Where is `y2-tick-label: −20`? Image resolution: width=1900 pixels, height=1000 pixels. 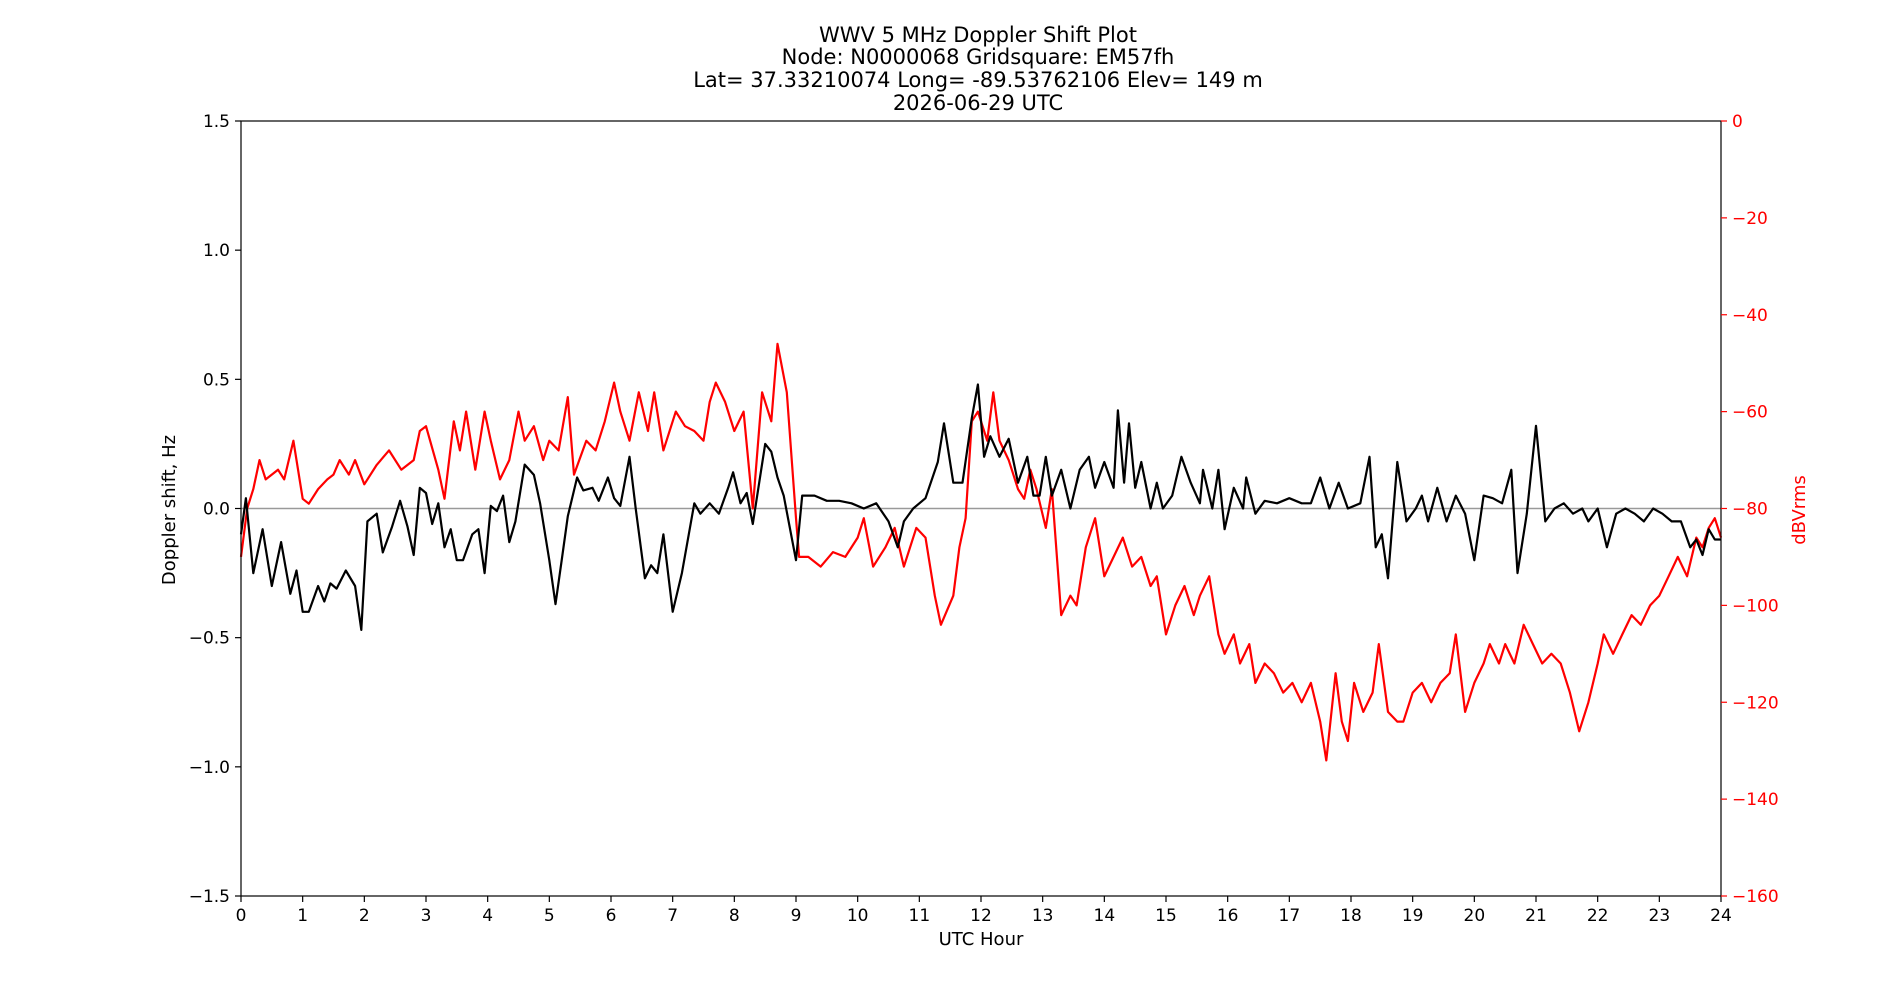
y2-tick-label: −20 is located at coordinates (1750, 219).